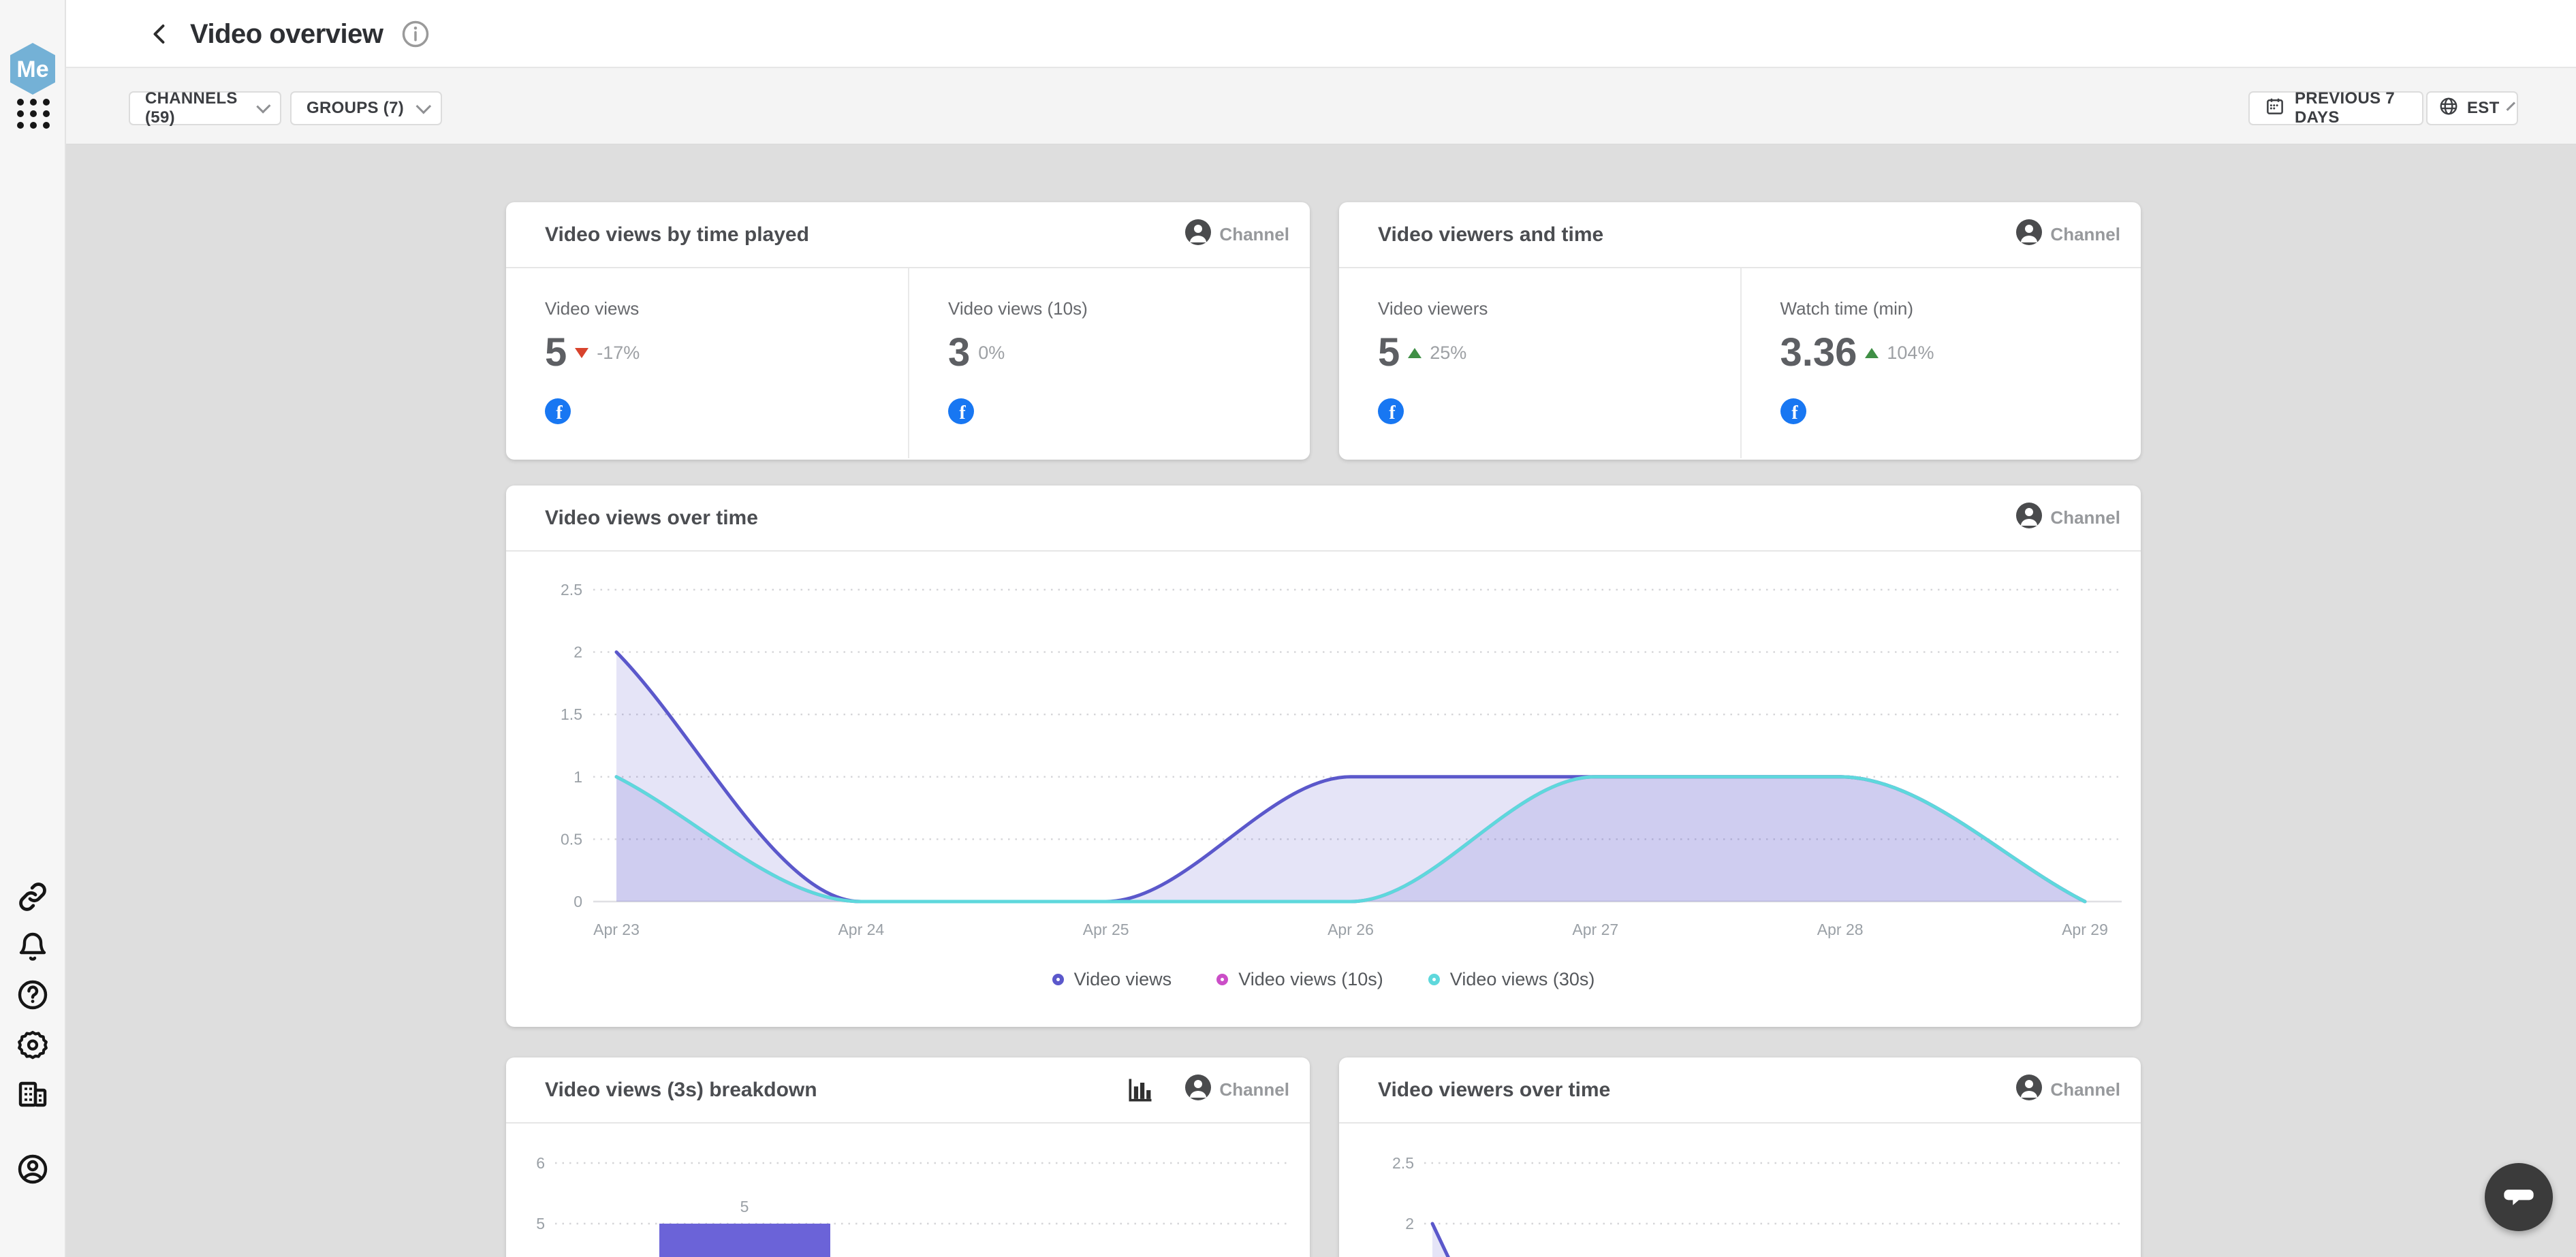 The width and height of the screenshot is (2576, 1257). I want to click on legend-label: Video views (10s), so click(1310, 978).